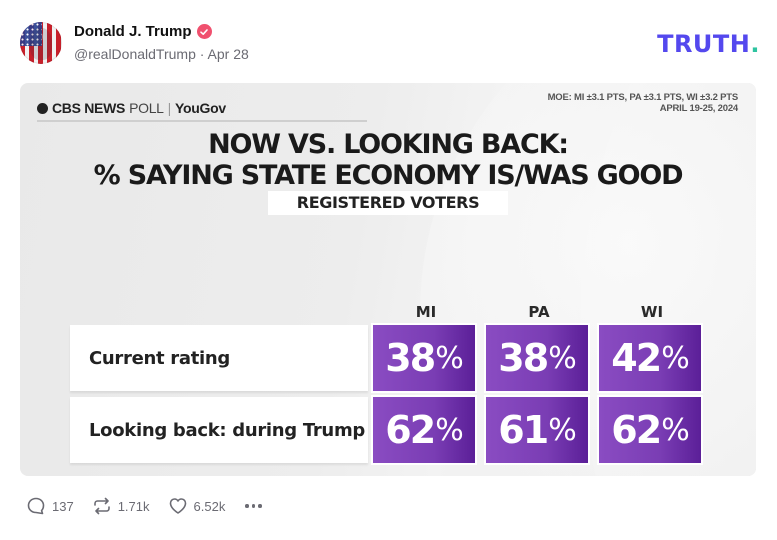 The image size is (777, 540). I want to click on column-header-wi: WI, so click(652, 312).